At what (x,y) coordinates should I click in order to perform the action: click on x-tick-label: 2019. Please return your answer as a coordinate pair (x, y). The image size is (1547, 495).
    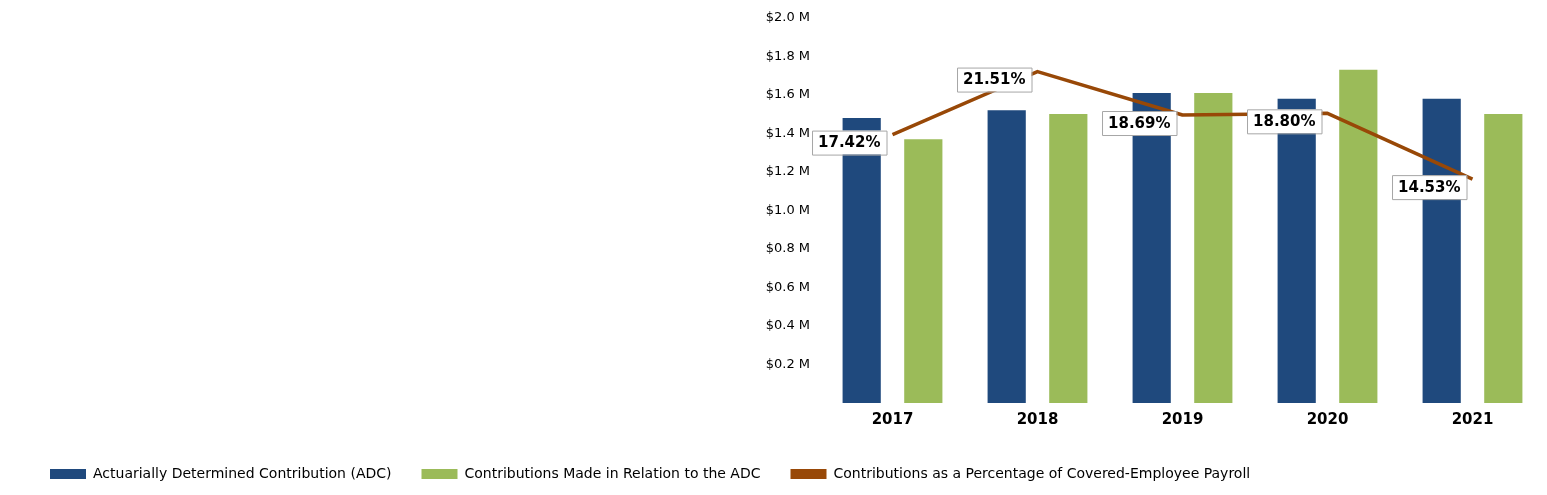
    Looking at the image, I should click on (1182, 418).